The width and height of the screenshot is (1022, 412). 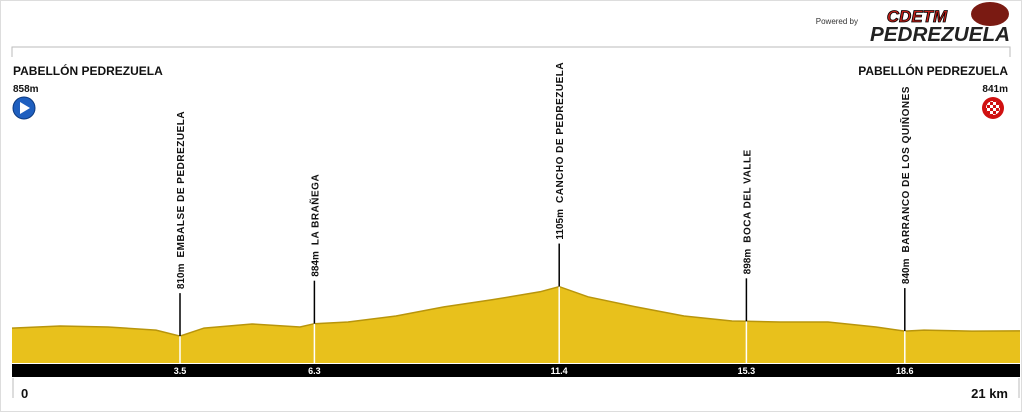 What do you see at coordinates (314, 209) in the screenshot?
I see `waypoint-name: LA BRAÑEGA` at bounding box center [314, 209].